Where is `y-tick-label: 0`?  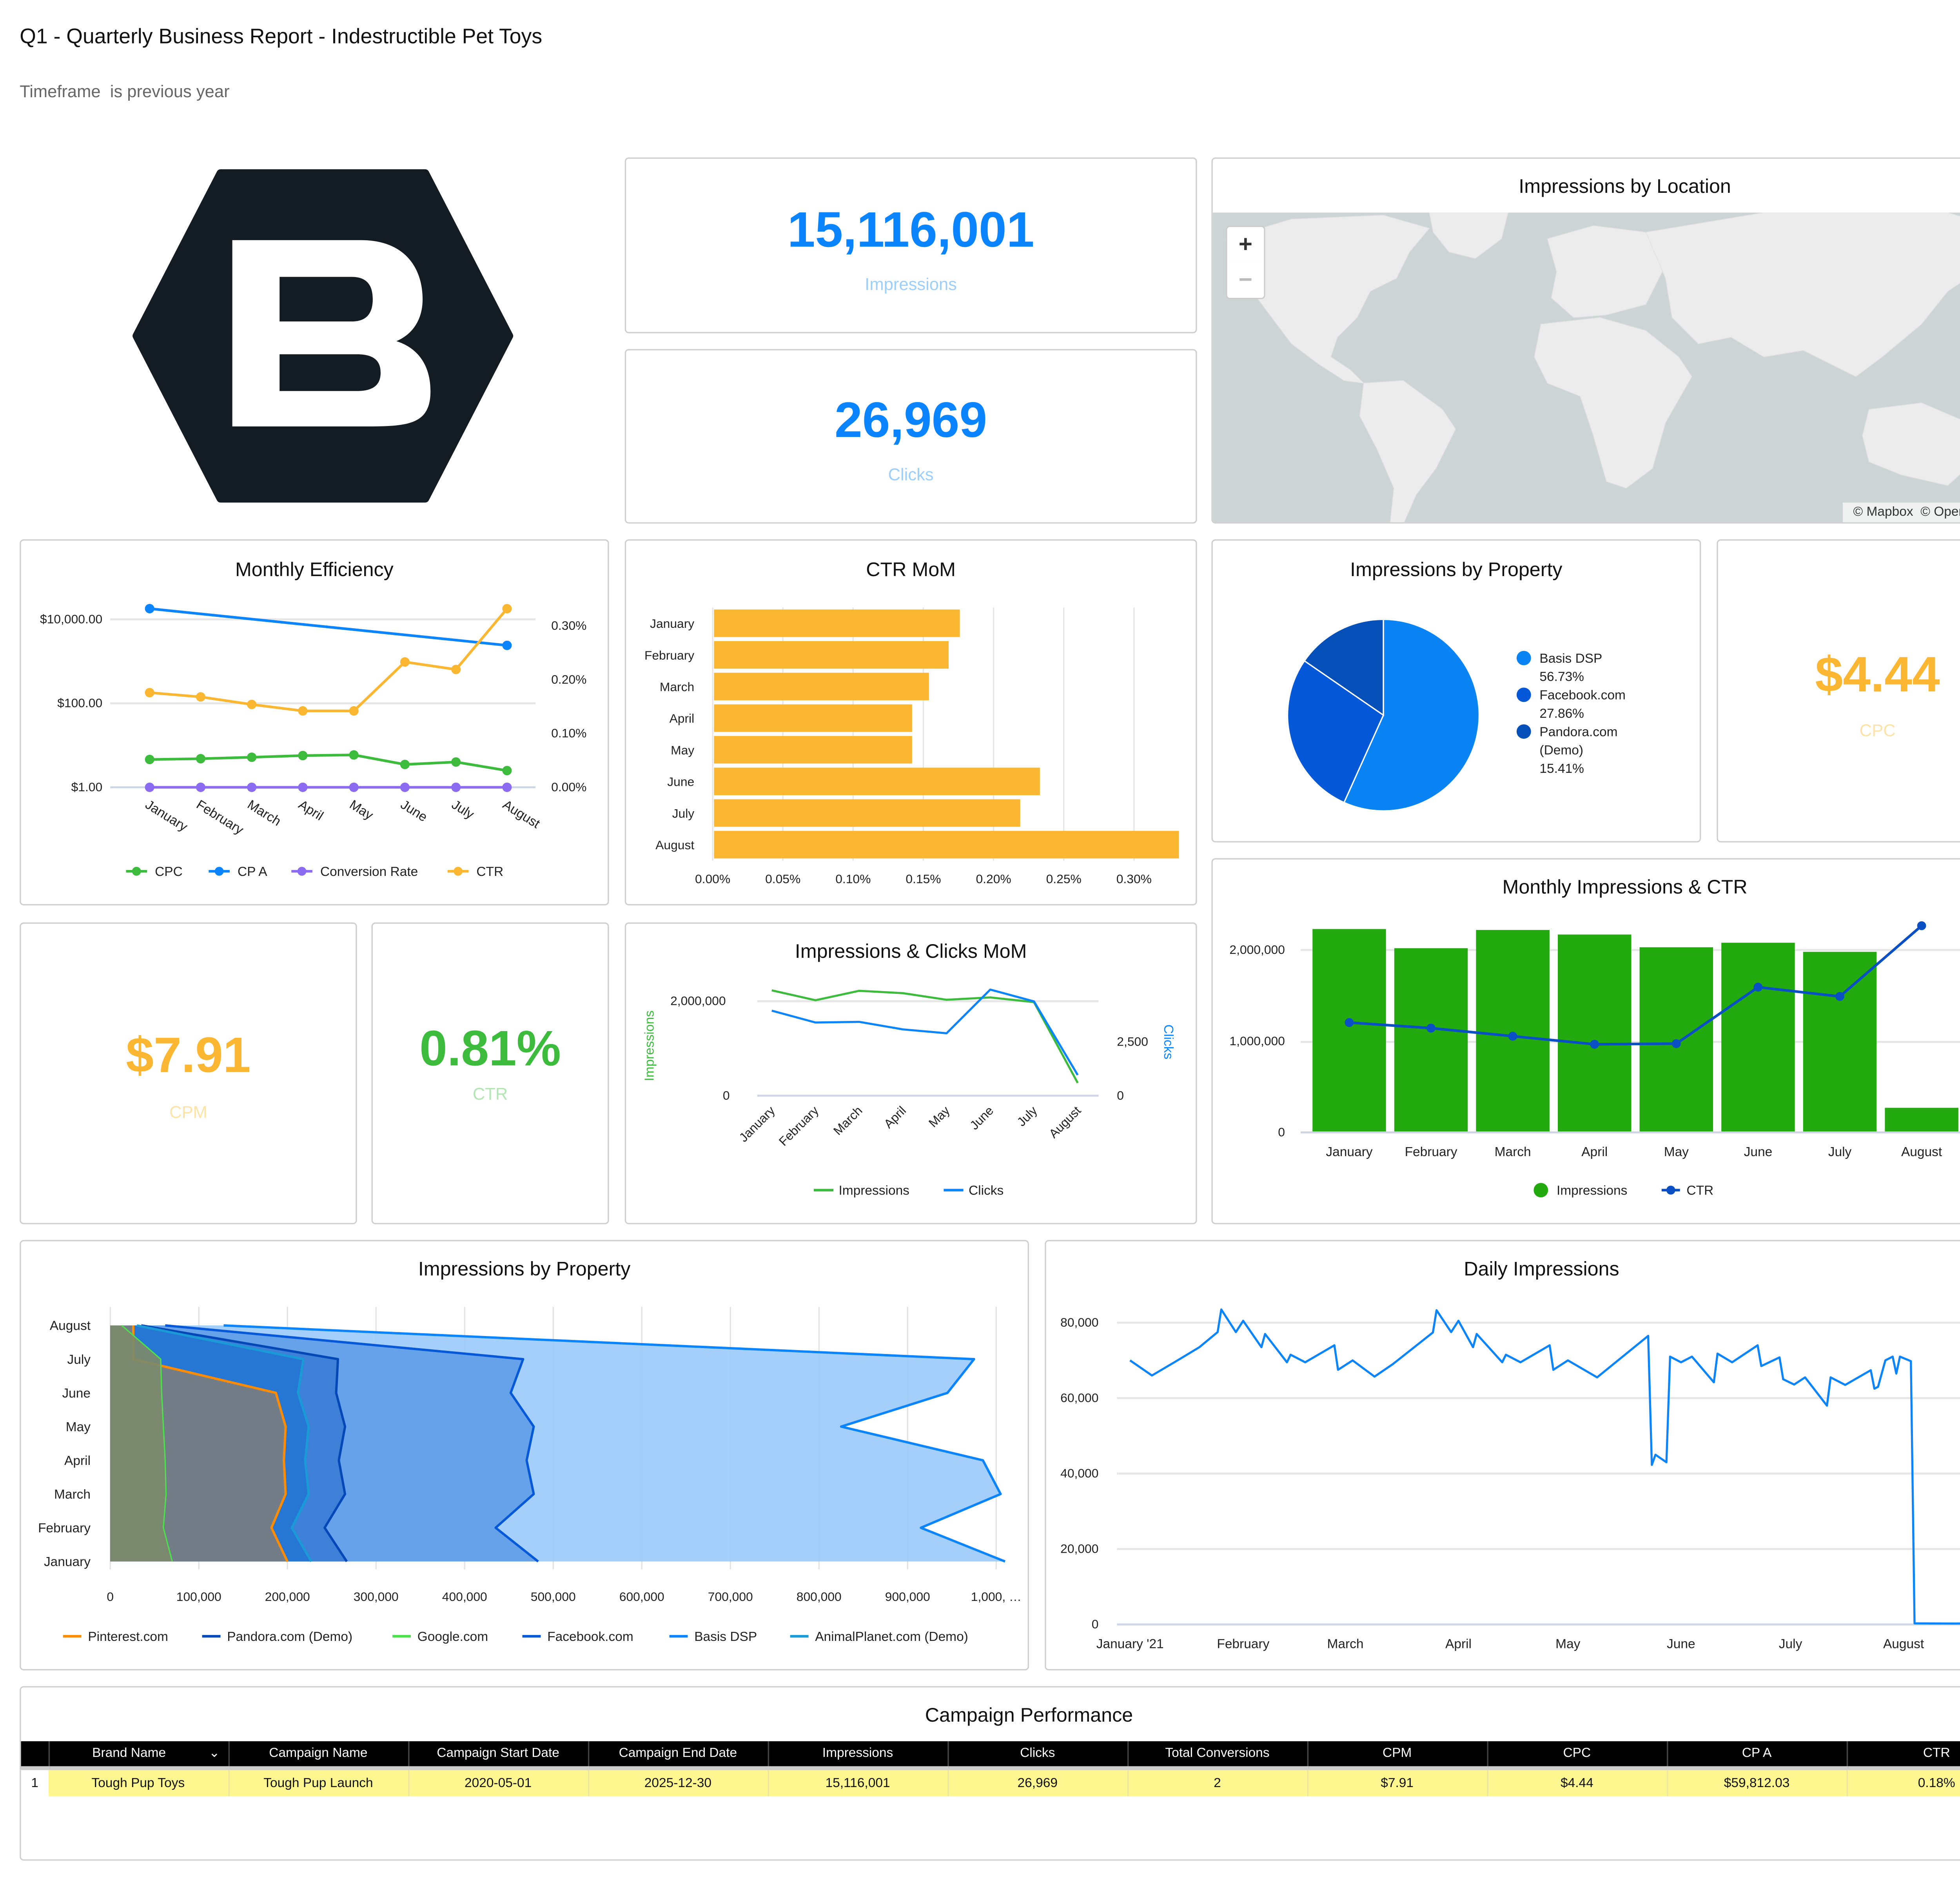
y-tick-label: 0 is located at coordinates (1095, 1624).